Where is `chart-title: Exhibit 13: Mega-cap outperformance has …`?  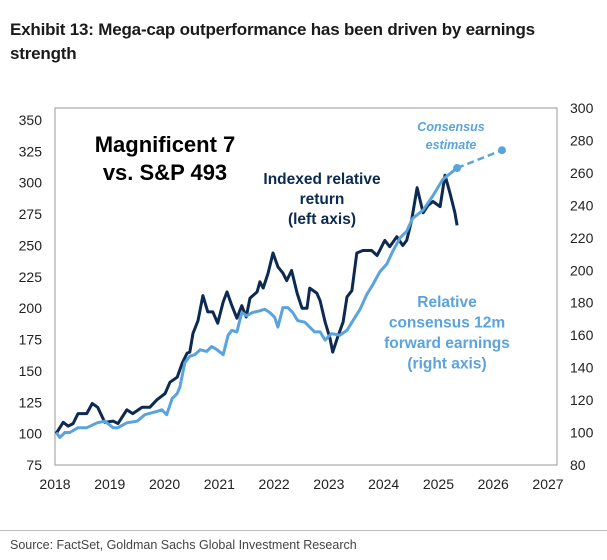
chart-title: Exhibit 13: Mega-cap outperformance has … is located at coordinates (272, 41).